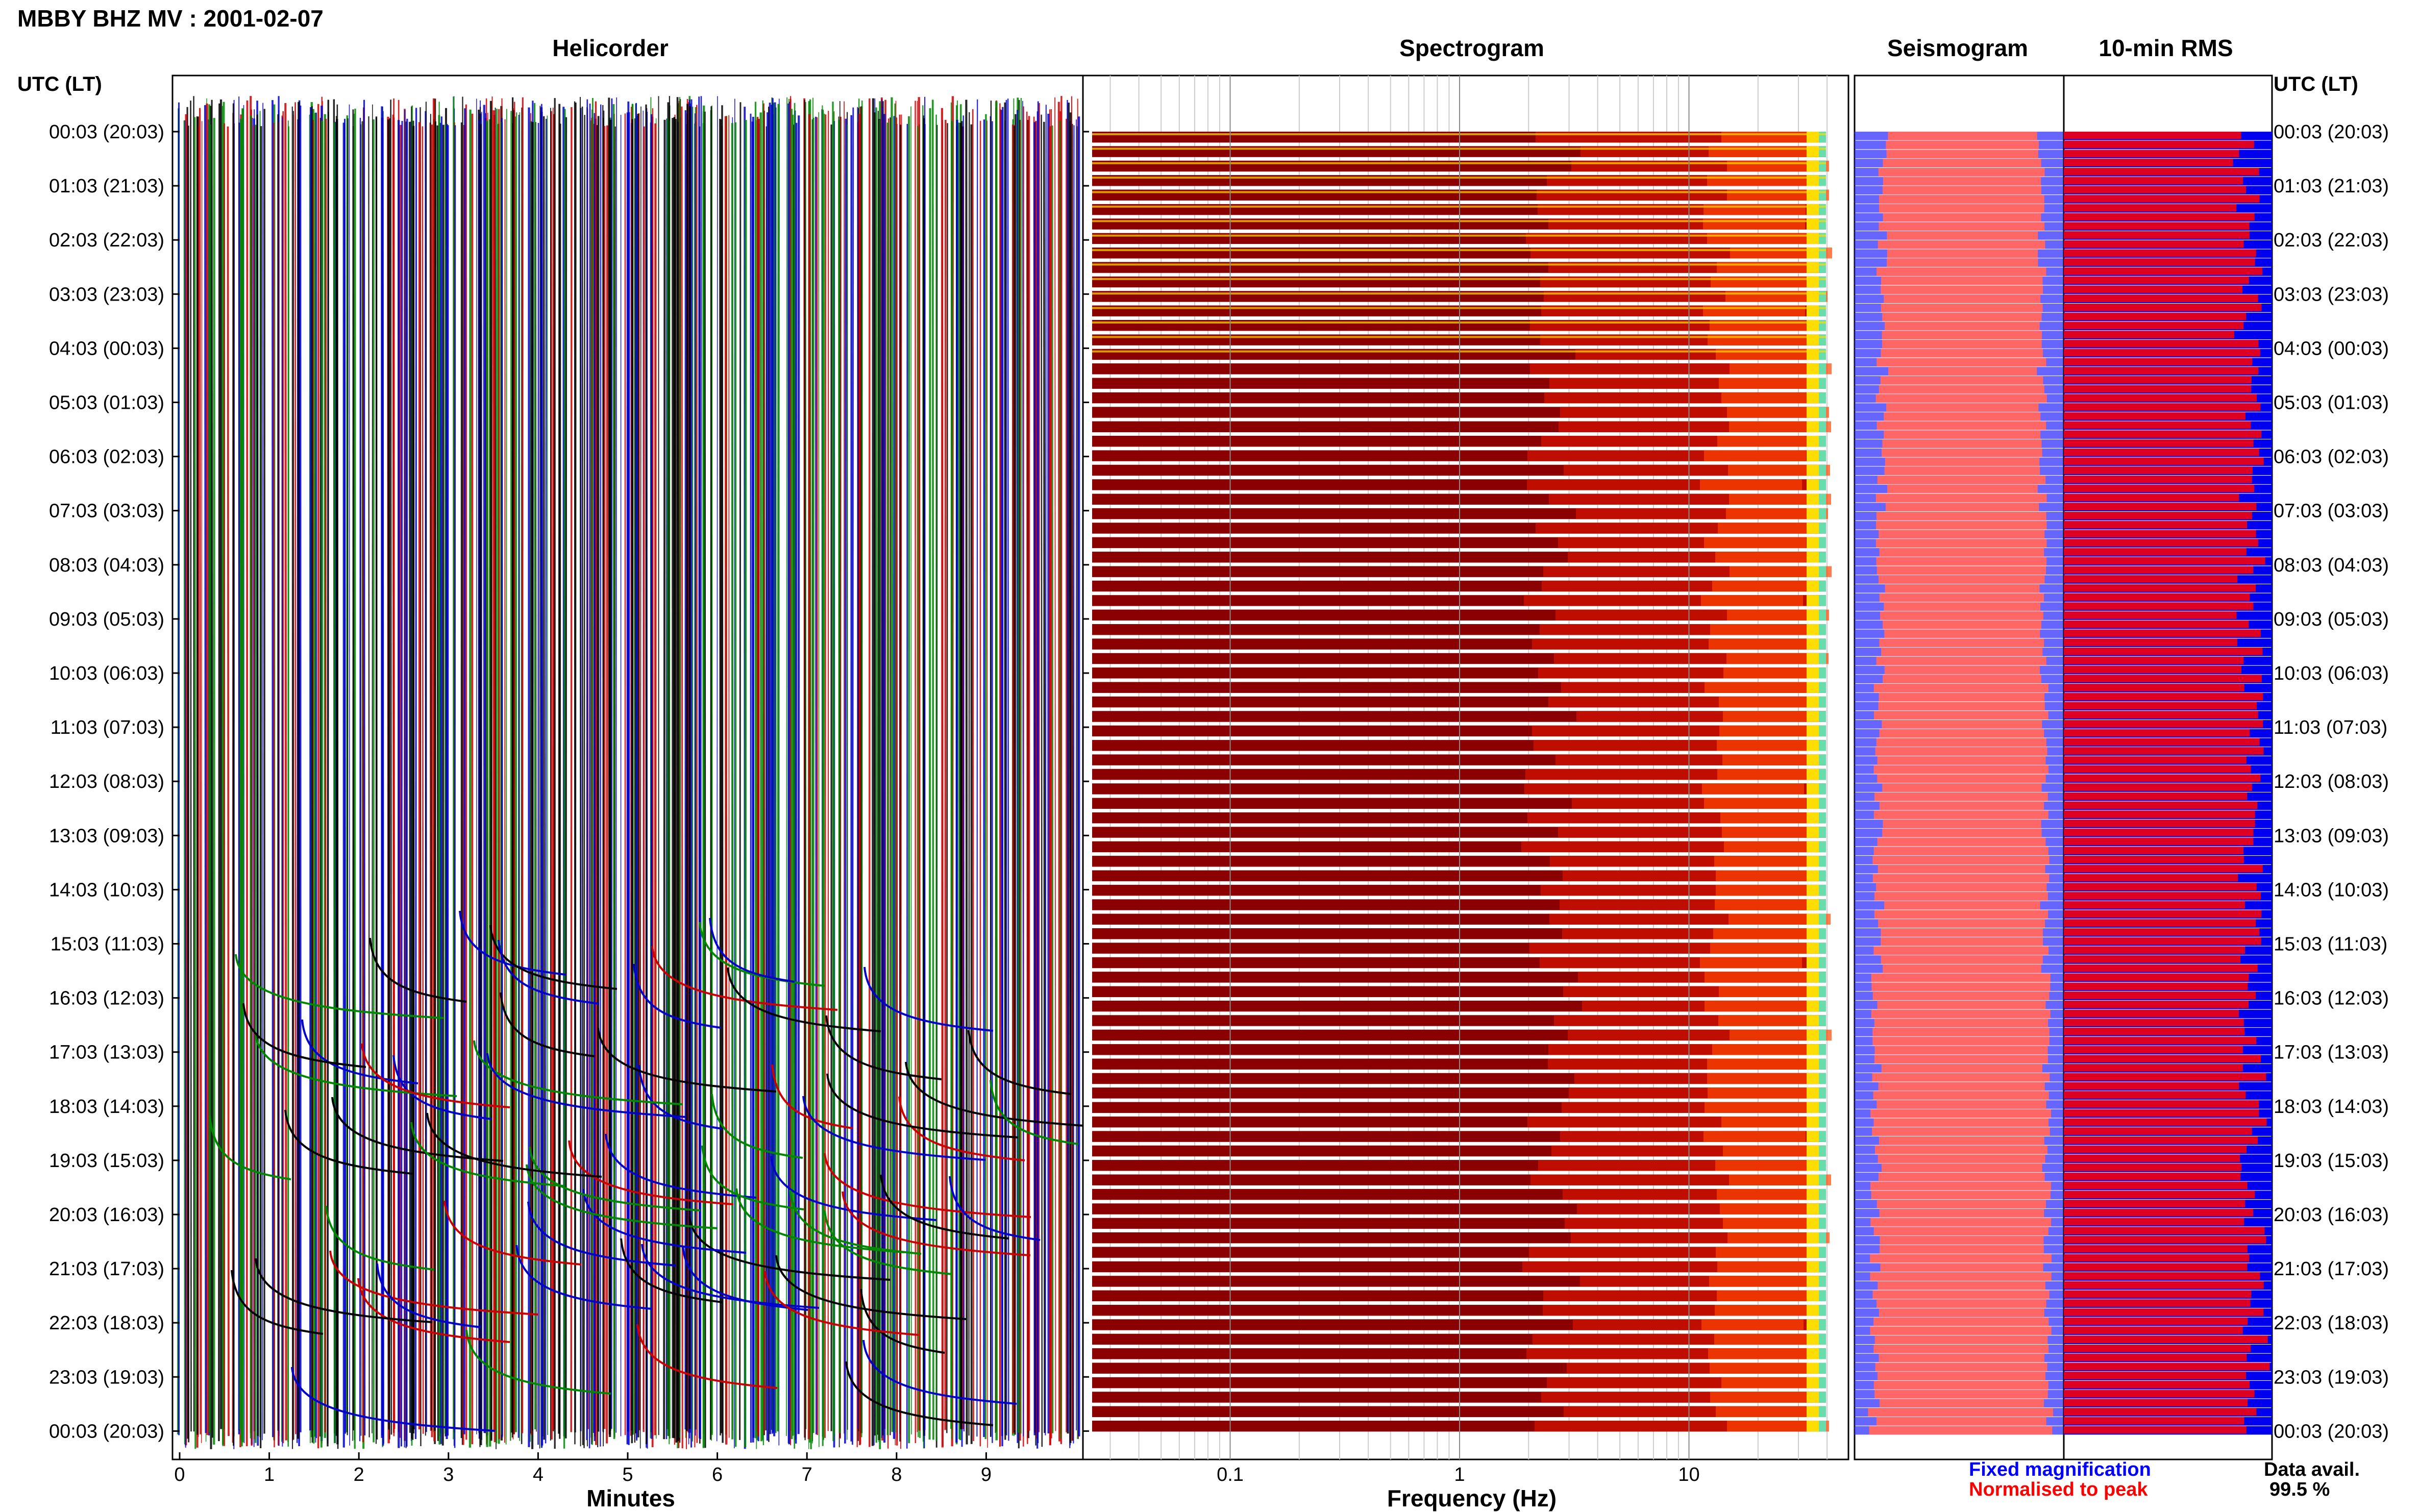 Image resolution: width=2419 pixels, height=1512 pixels. Describe the element at coordinates (106, 1377) in the screenshot. I see `time-row-label-left: 23:03 (19:03)` at that location.